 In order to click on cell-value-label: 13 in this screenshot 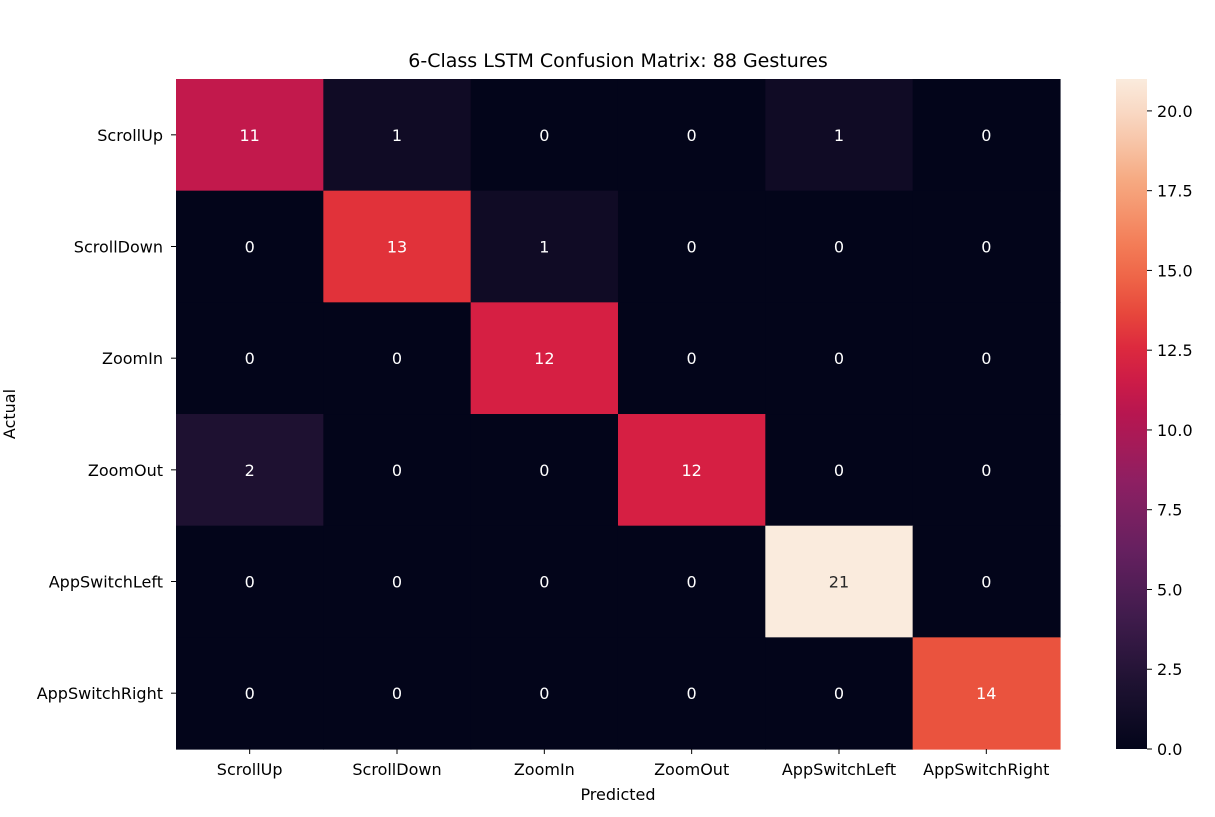, I will do `click(397, 247)`.